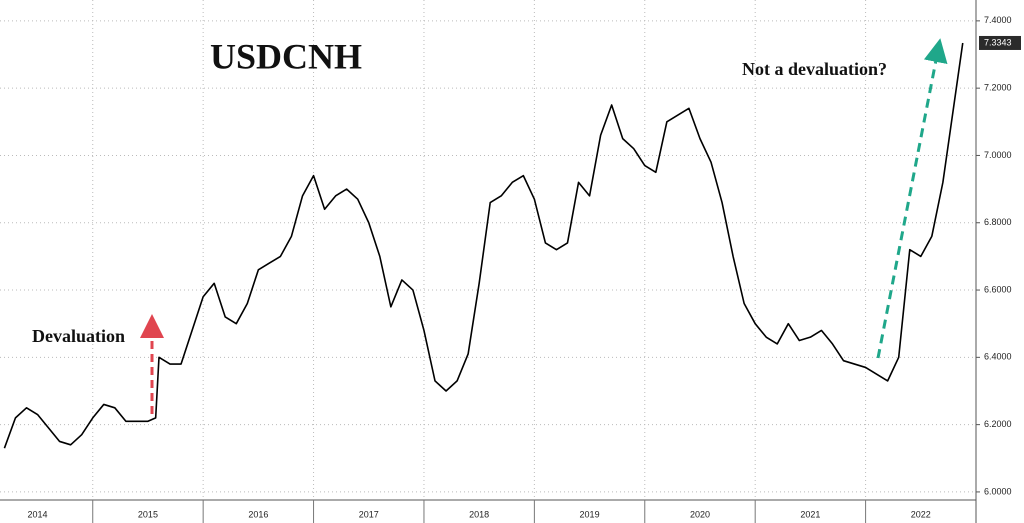 The height and width of the screenshot is (523, 1024). Describe the element at coordinates (78, 336) in the screenshot. I see `annotation: Devaluation` at that location.